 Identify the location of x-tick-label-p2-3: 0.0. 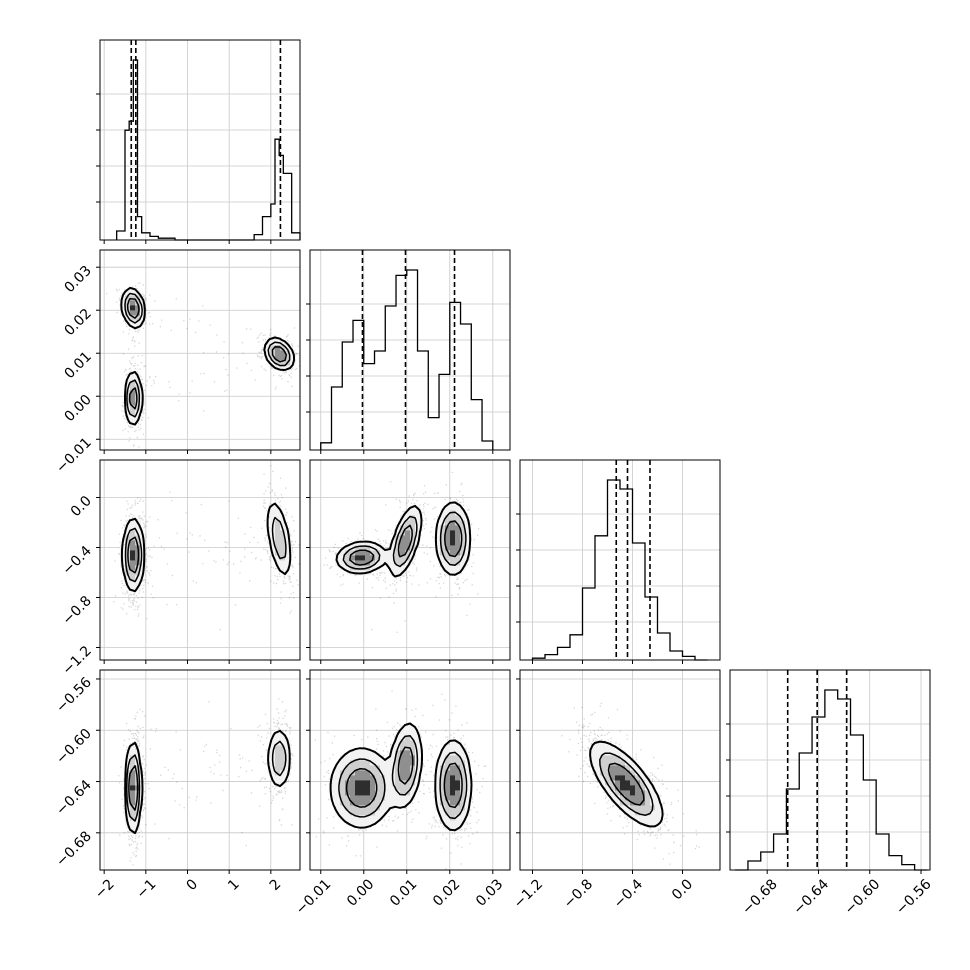
(682, 889).